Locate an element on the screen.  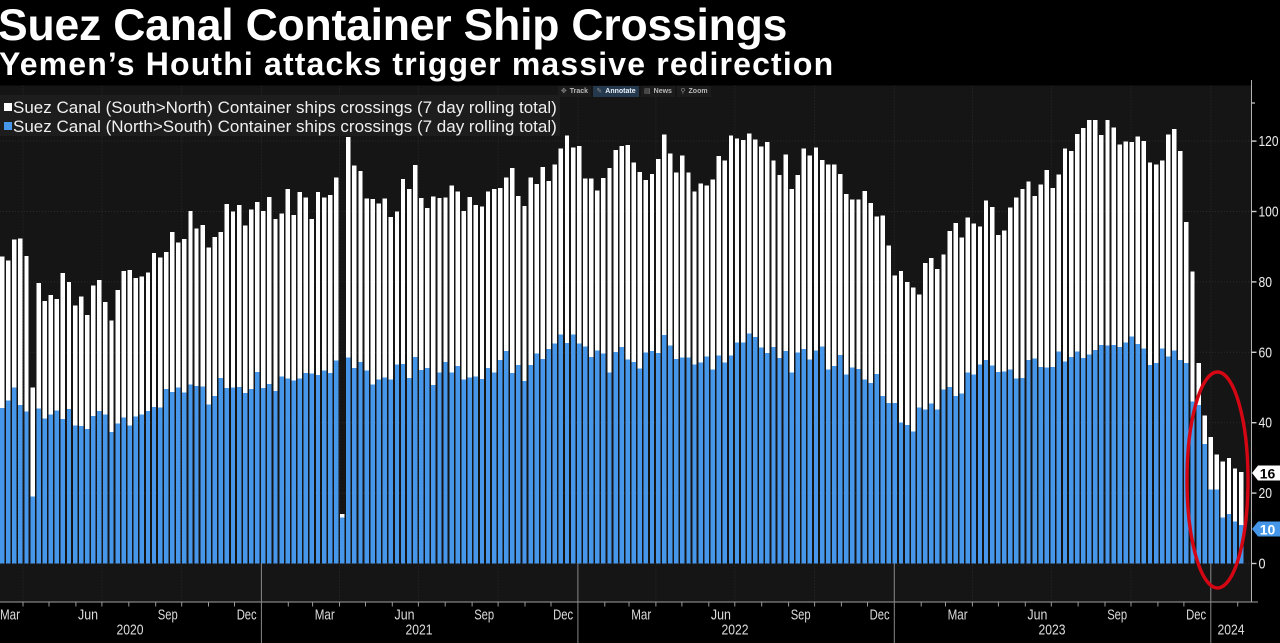
svg-text: 2022 is located at coordinates (735, 630).